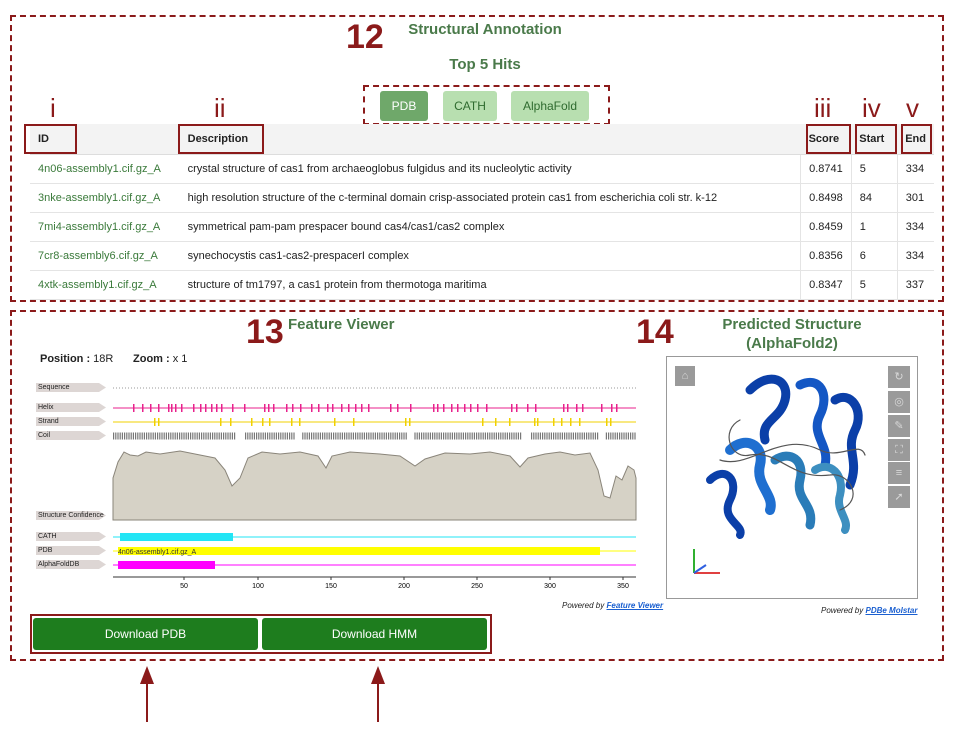 The height and width of the screenshot is (742, 977). Describe the element at coordinates (404, 106) in the screenshot. I see `tab-pdb: PDB` at that location.